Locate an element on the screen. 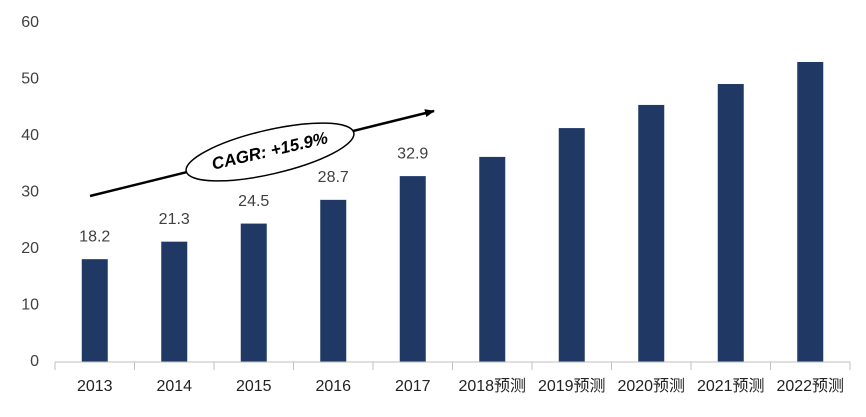 Image resolution: width=866 pixels, height=417 pixels. data-label: 18.2 is located at coordinates (94, 236).